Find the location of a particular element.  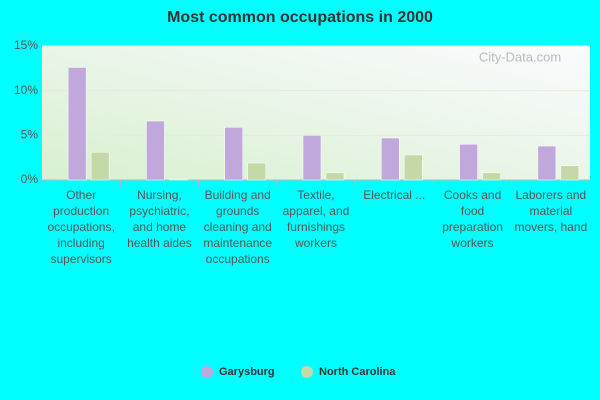

x-tick-label: Cooks and food preparation workers is located at coordinates (472, 219).